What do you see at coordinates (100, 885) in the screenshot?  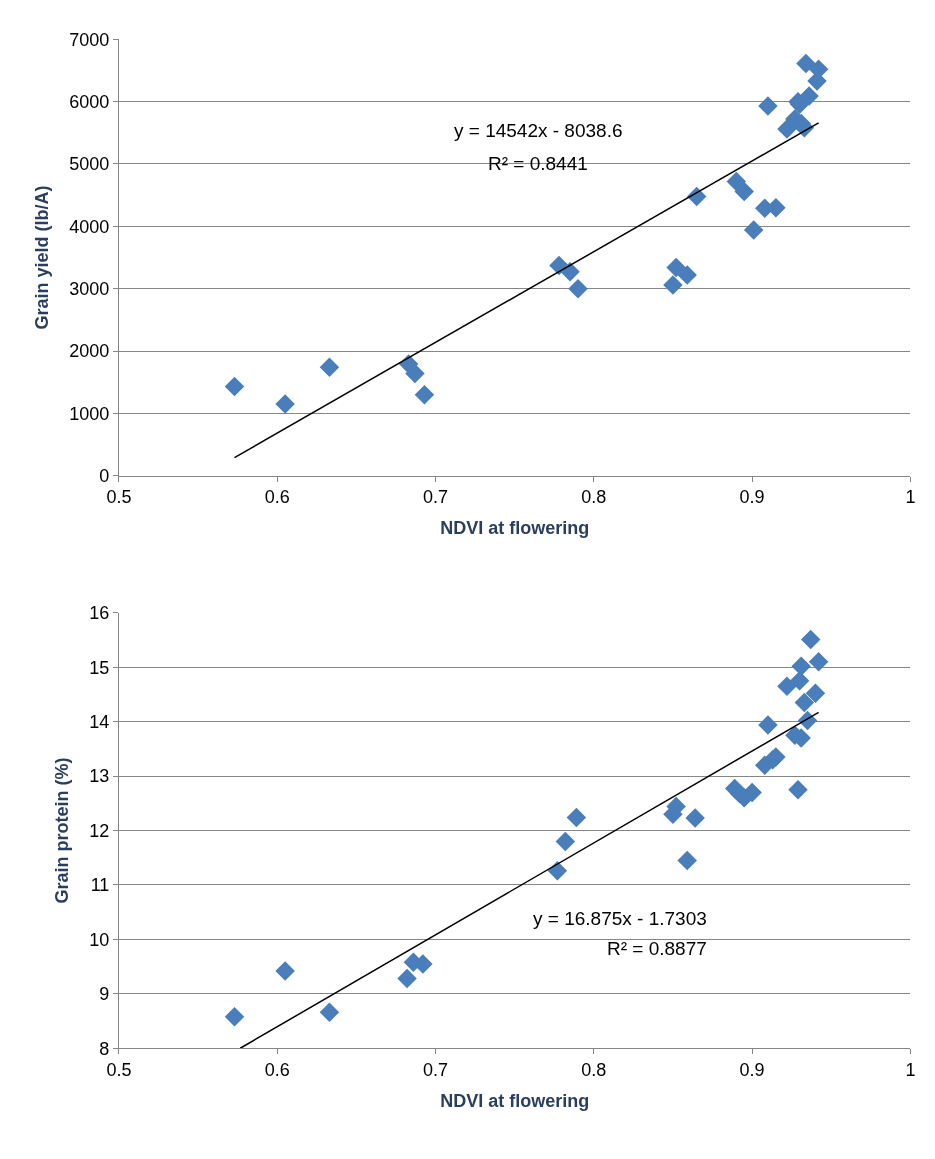 I see `y-tick-label: 11` at bounding box center [100, 885].